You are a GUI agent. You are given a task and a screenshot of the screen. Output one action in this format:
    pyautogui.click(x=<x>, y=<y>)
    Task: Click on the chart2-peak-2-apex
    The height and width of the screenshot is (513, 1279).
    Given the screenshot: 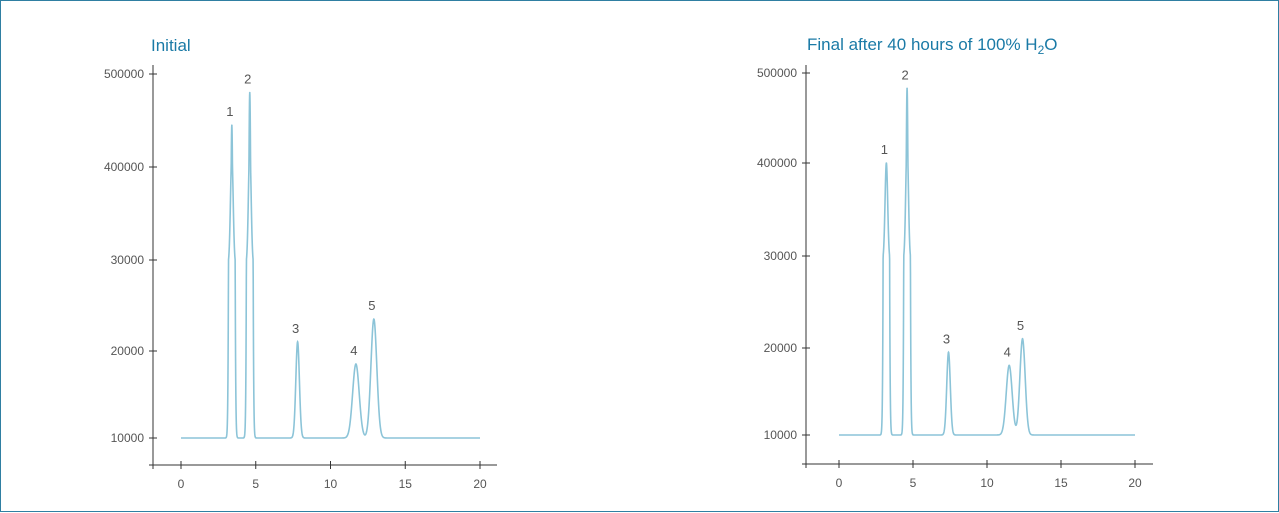 What is the action you would take?
    pyautogui.click(x=907, y=88)
    